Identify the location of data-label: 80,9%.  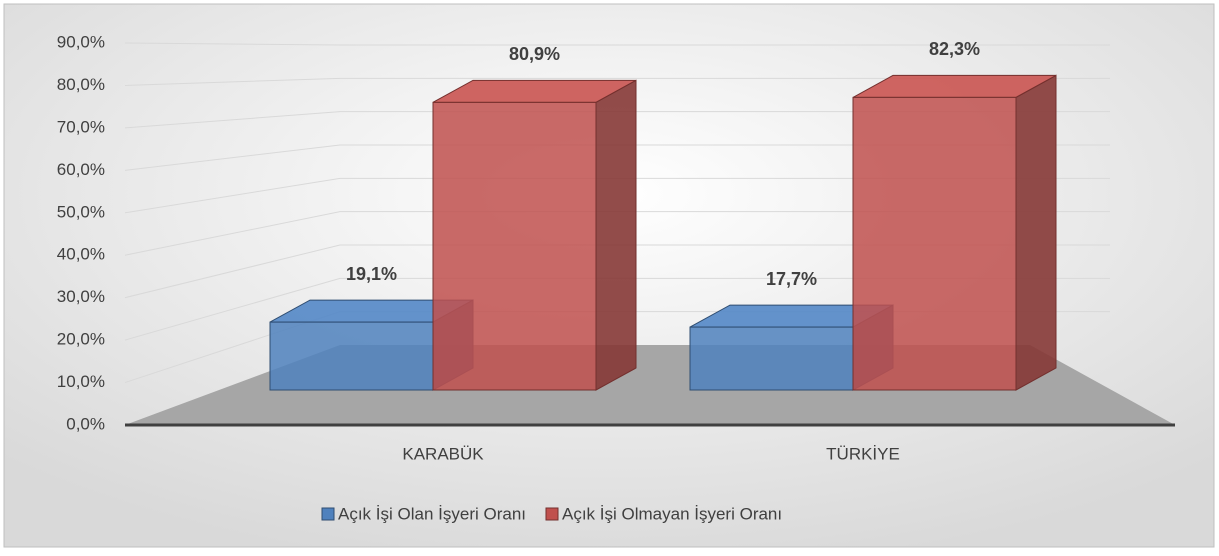
(534, 54).